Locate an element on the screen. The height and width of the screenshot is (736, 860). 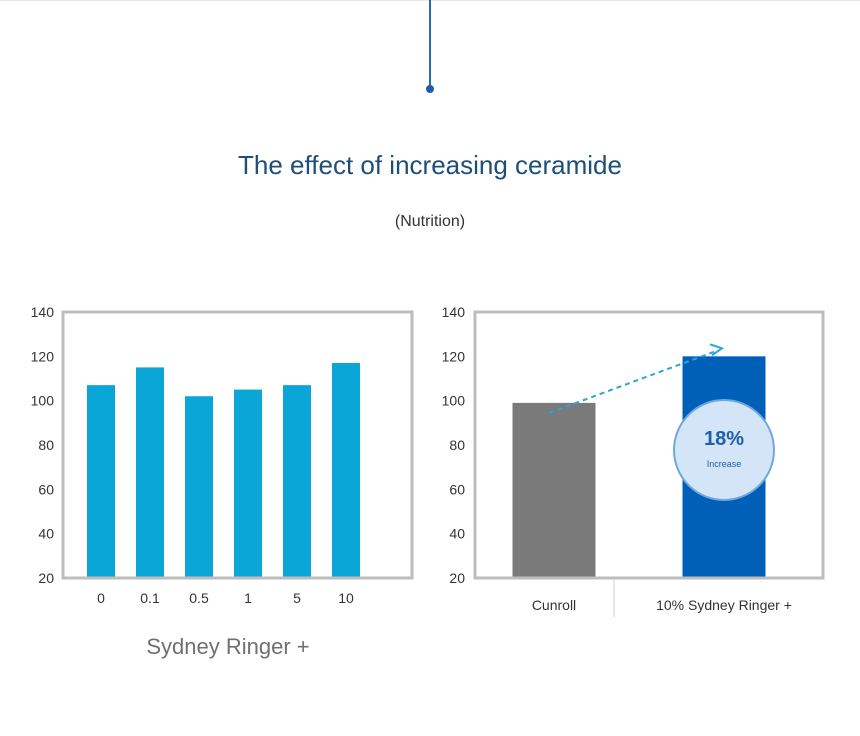
decorative-vertical-line is located at coordinates (430, 44).